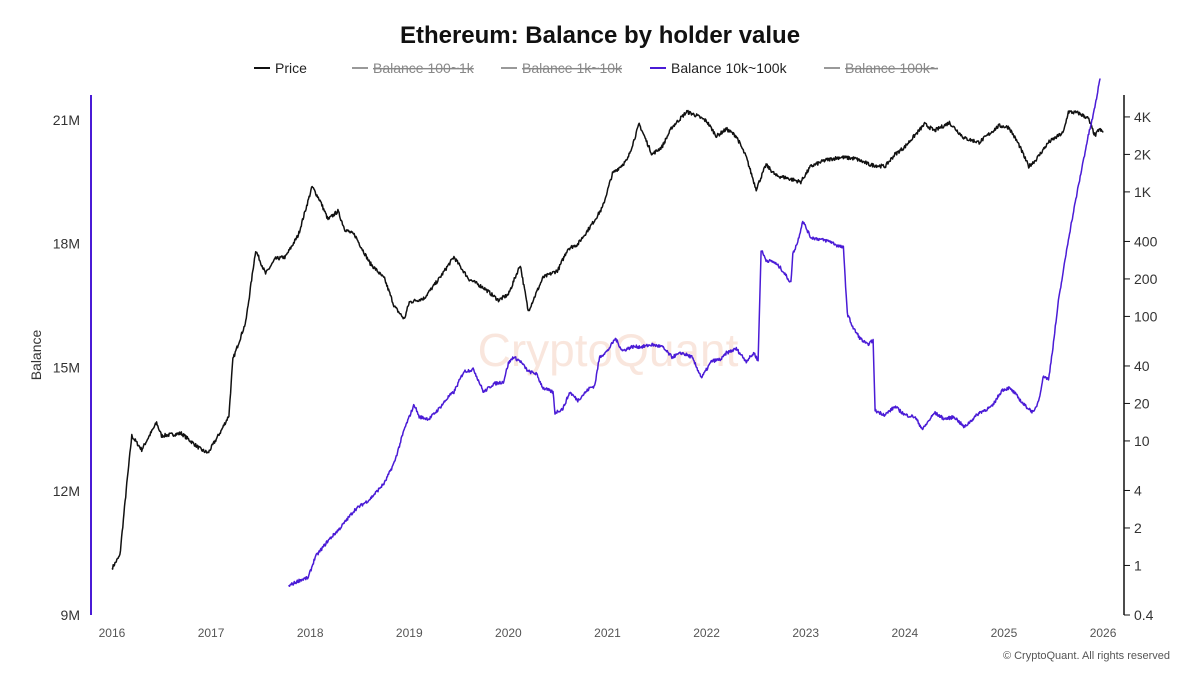  Describe the element at coordinates (600, 35) in the screenshot. I see `chart-title: Ethereum: Balance by holder value` at that location.